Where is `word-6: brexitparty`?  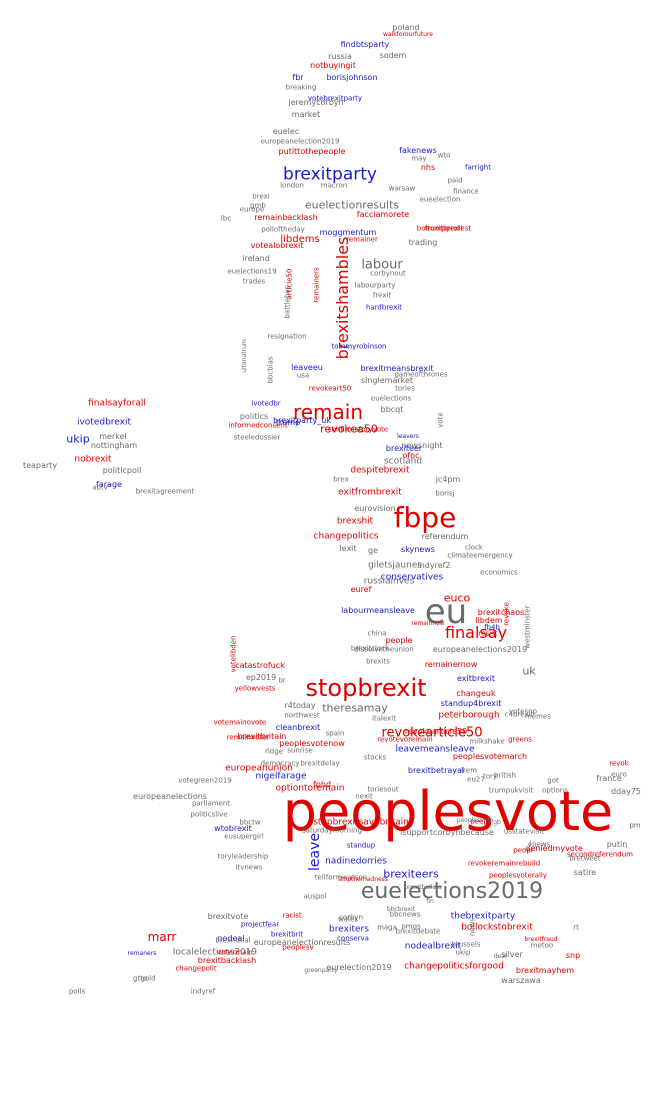 word-6: brexitparty is located at coordinates (330, 174).